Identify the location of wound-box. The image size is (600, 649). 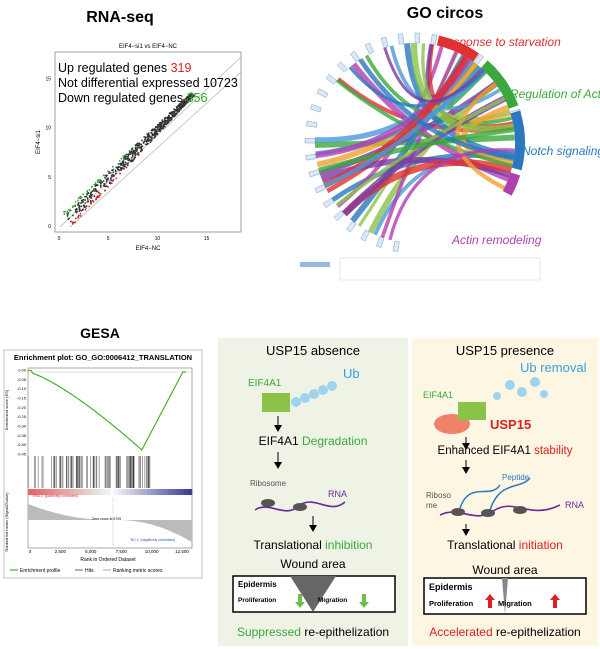
(505, 596).